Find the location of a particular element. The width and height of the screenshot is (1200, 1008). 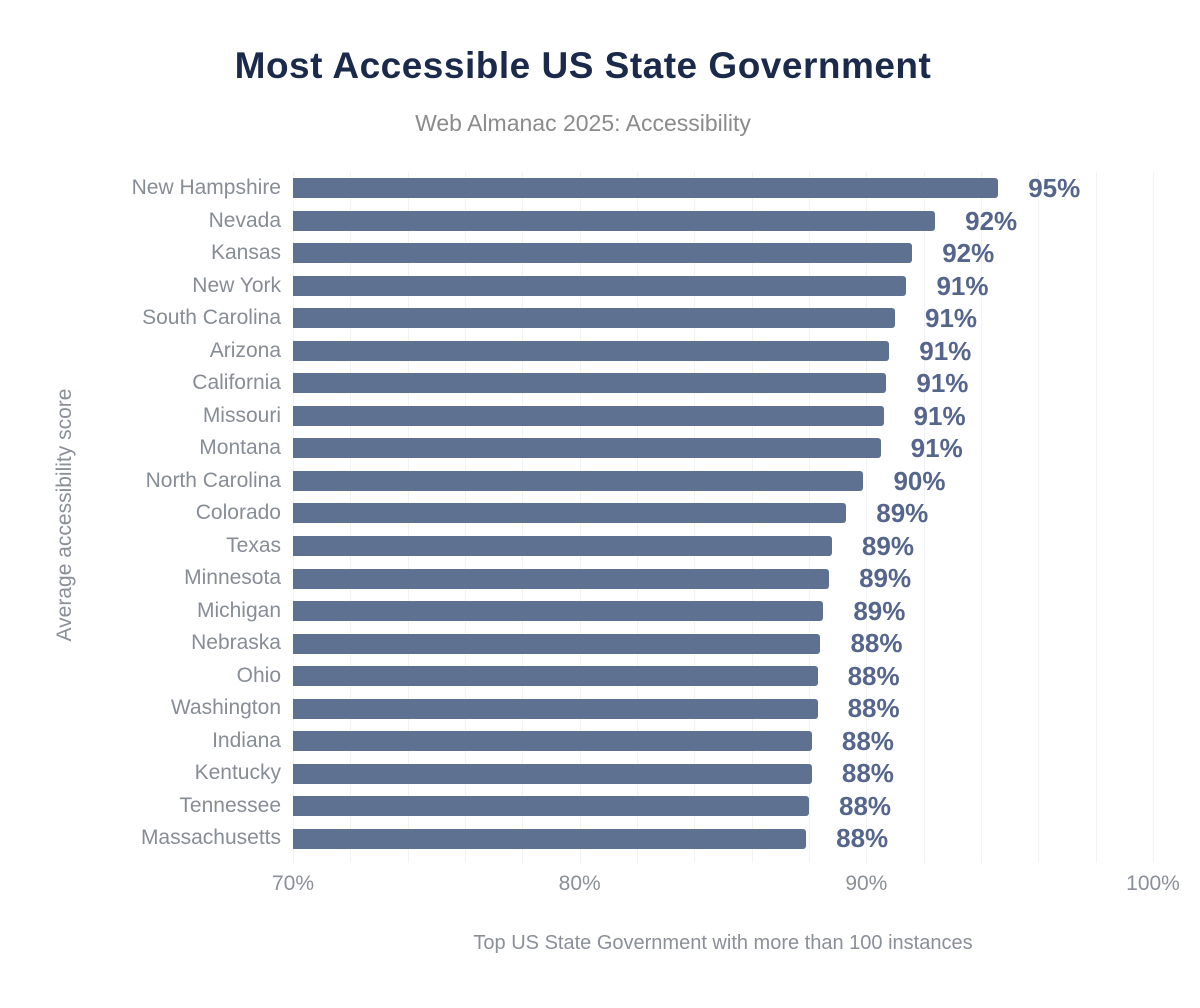

category-label-kentucky: Kentucky is located at coordinates (237, 773).